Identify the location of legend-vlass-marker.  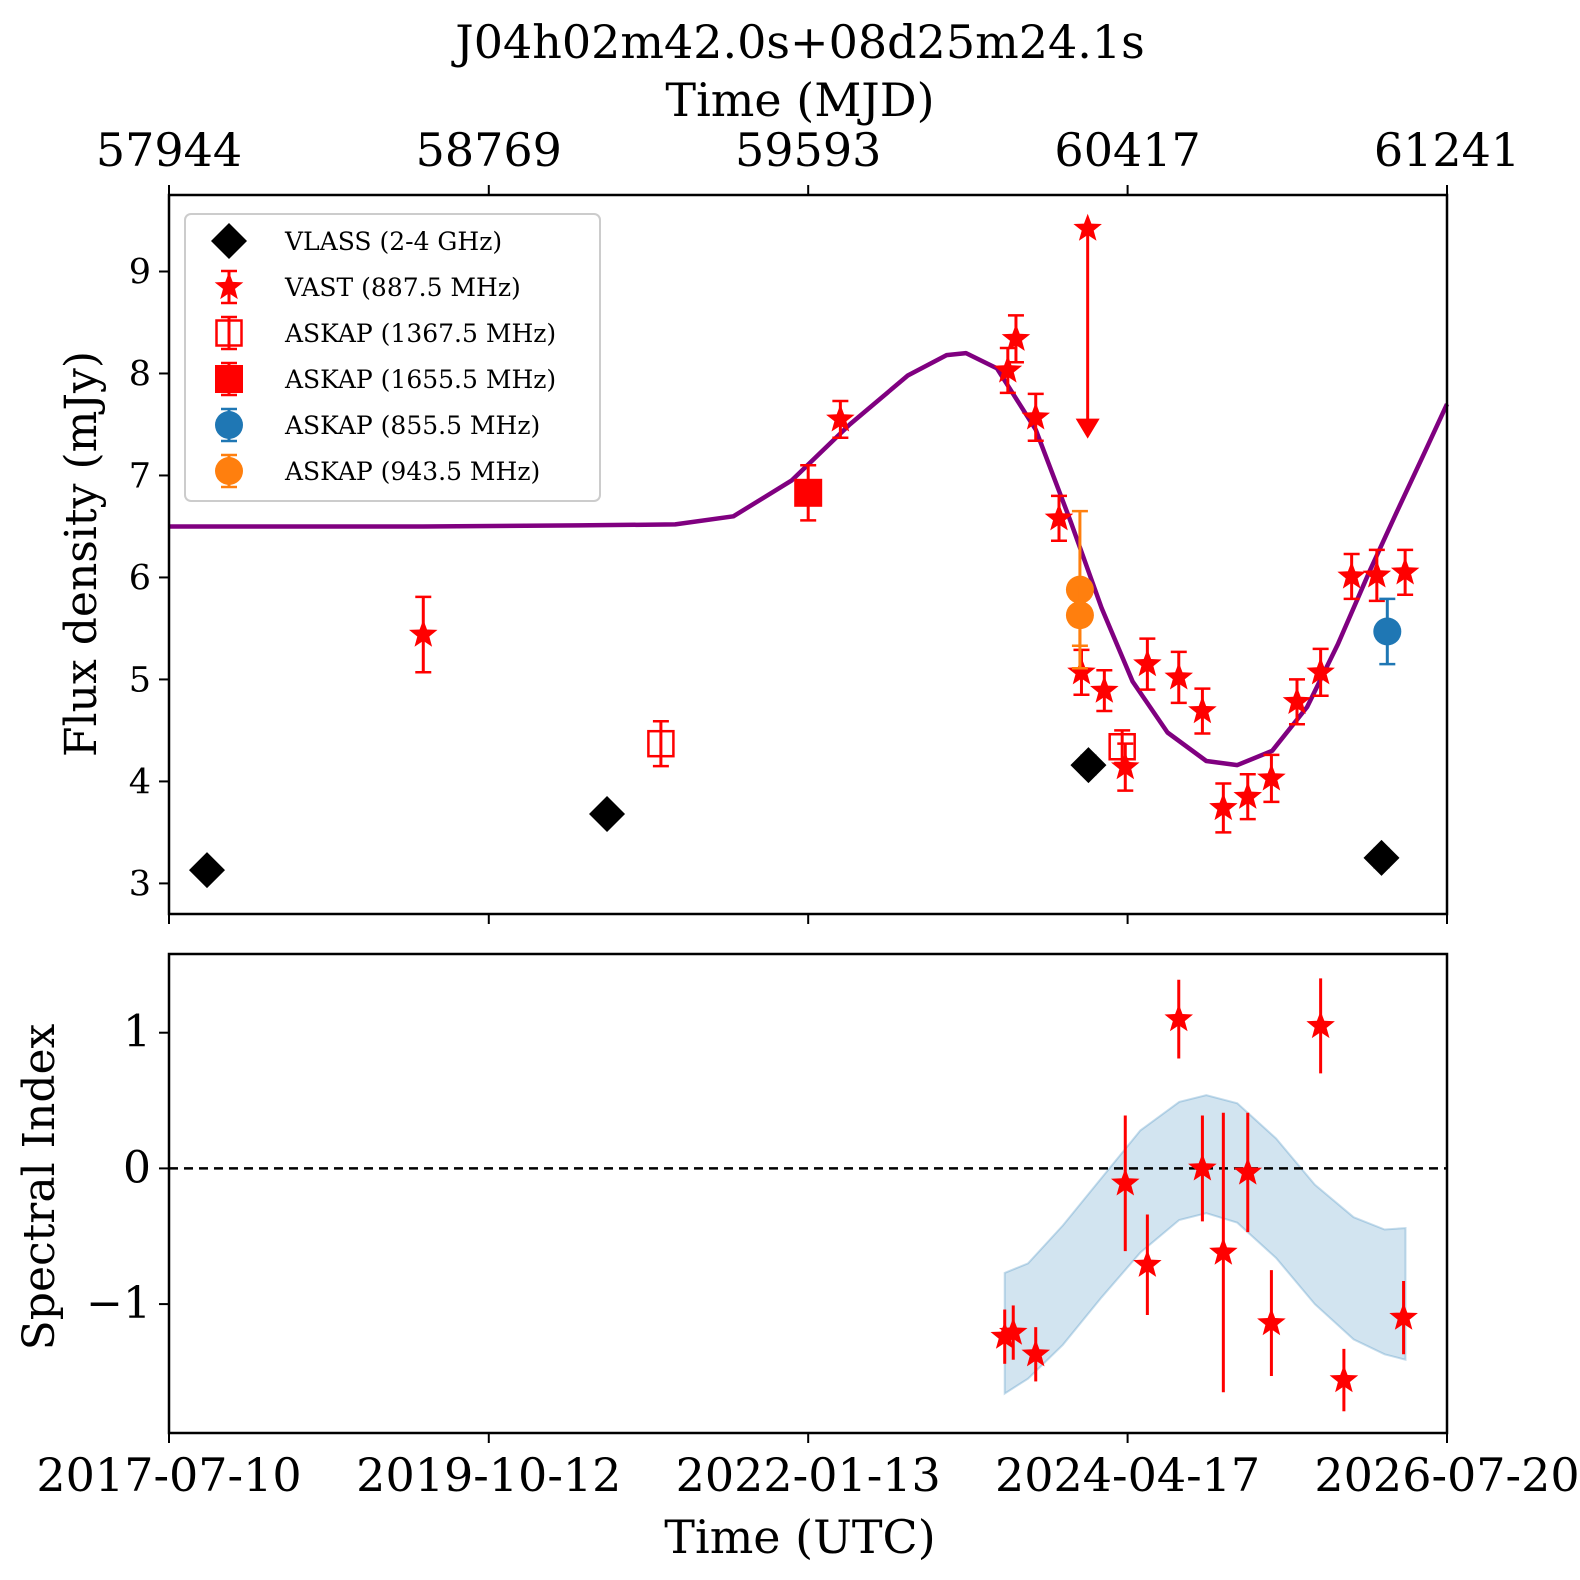
(229, 241).